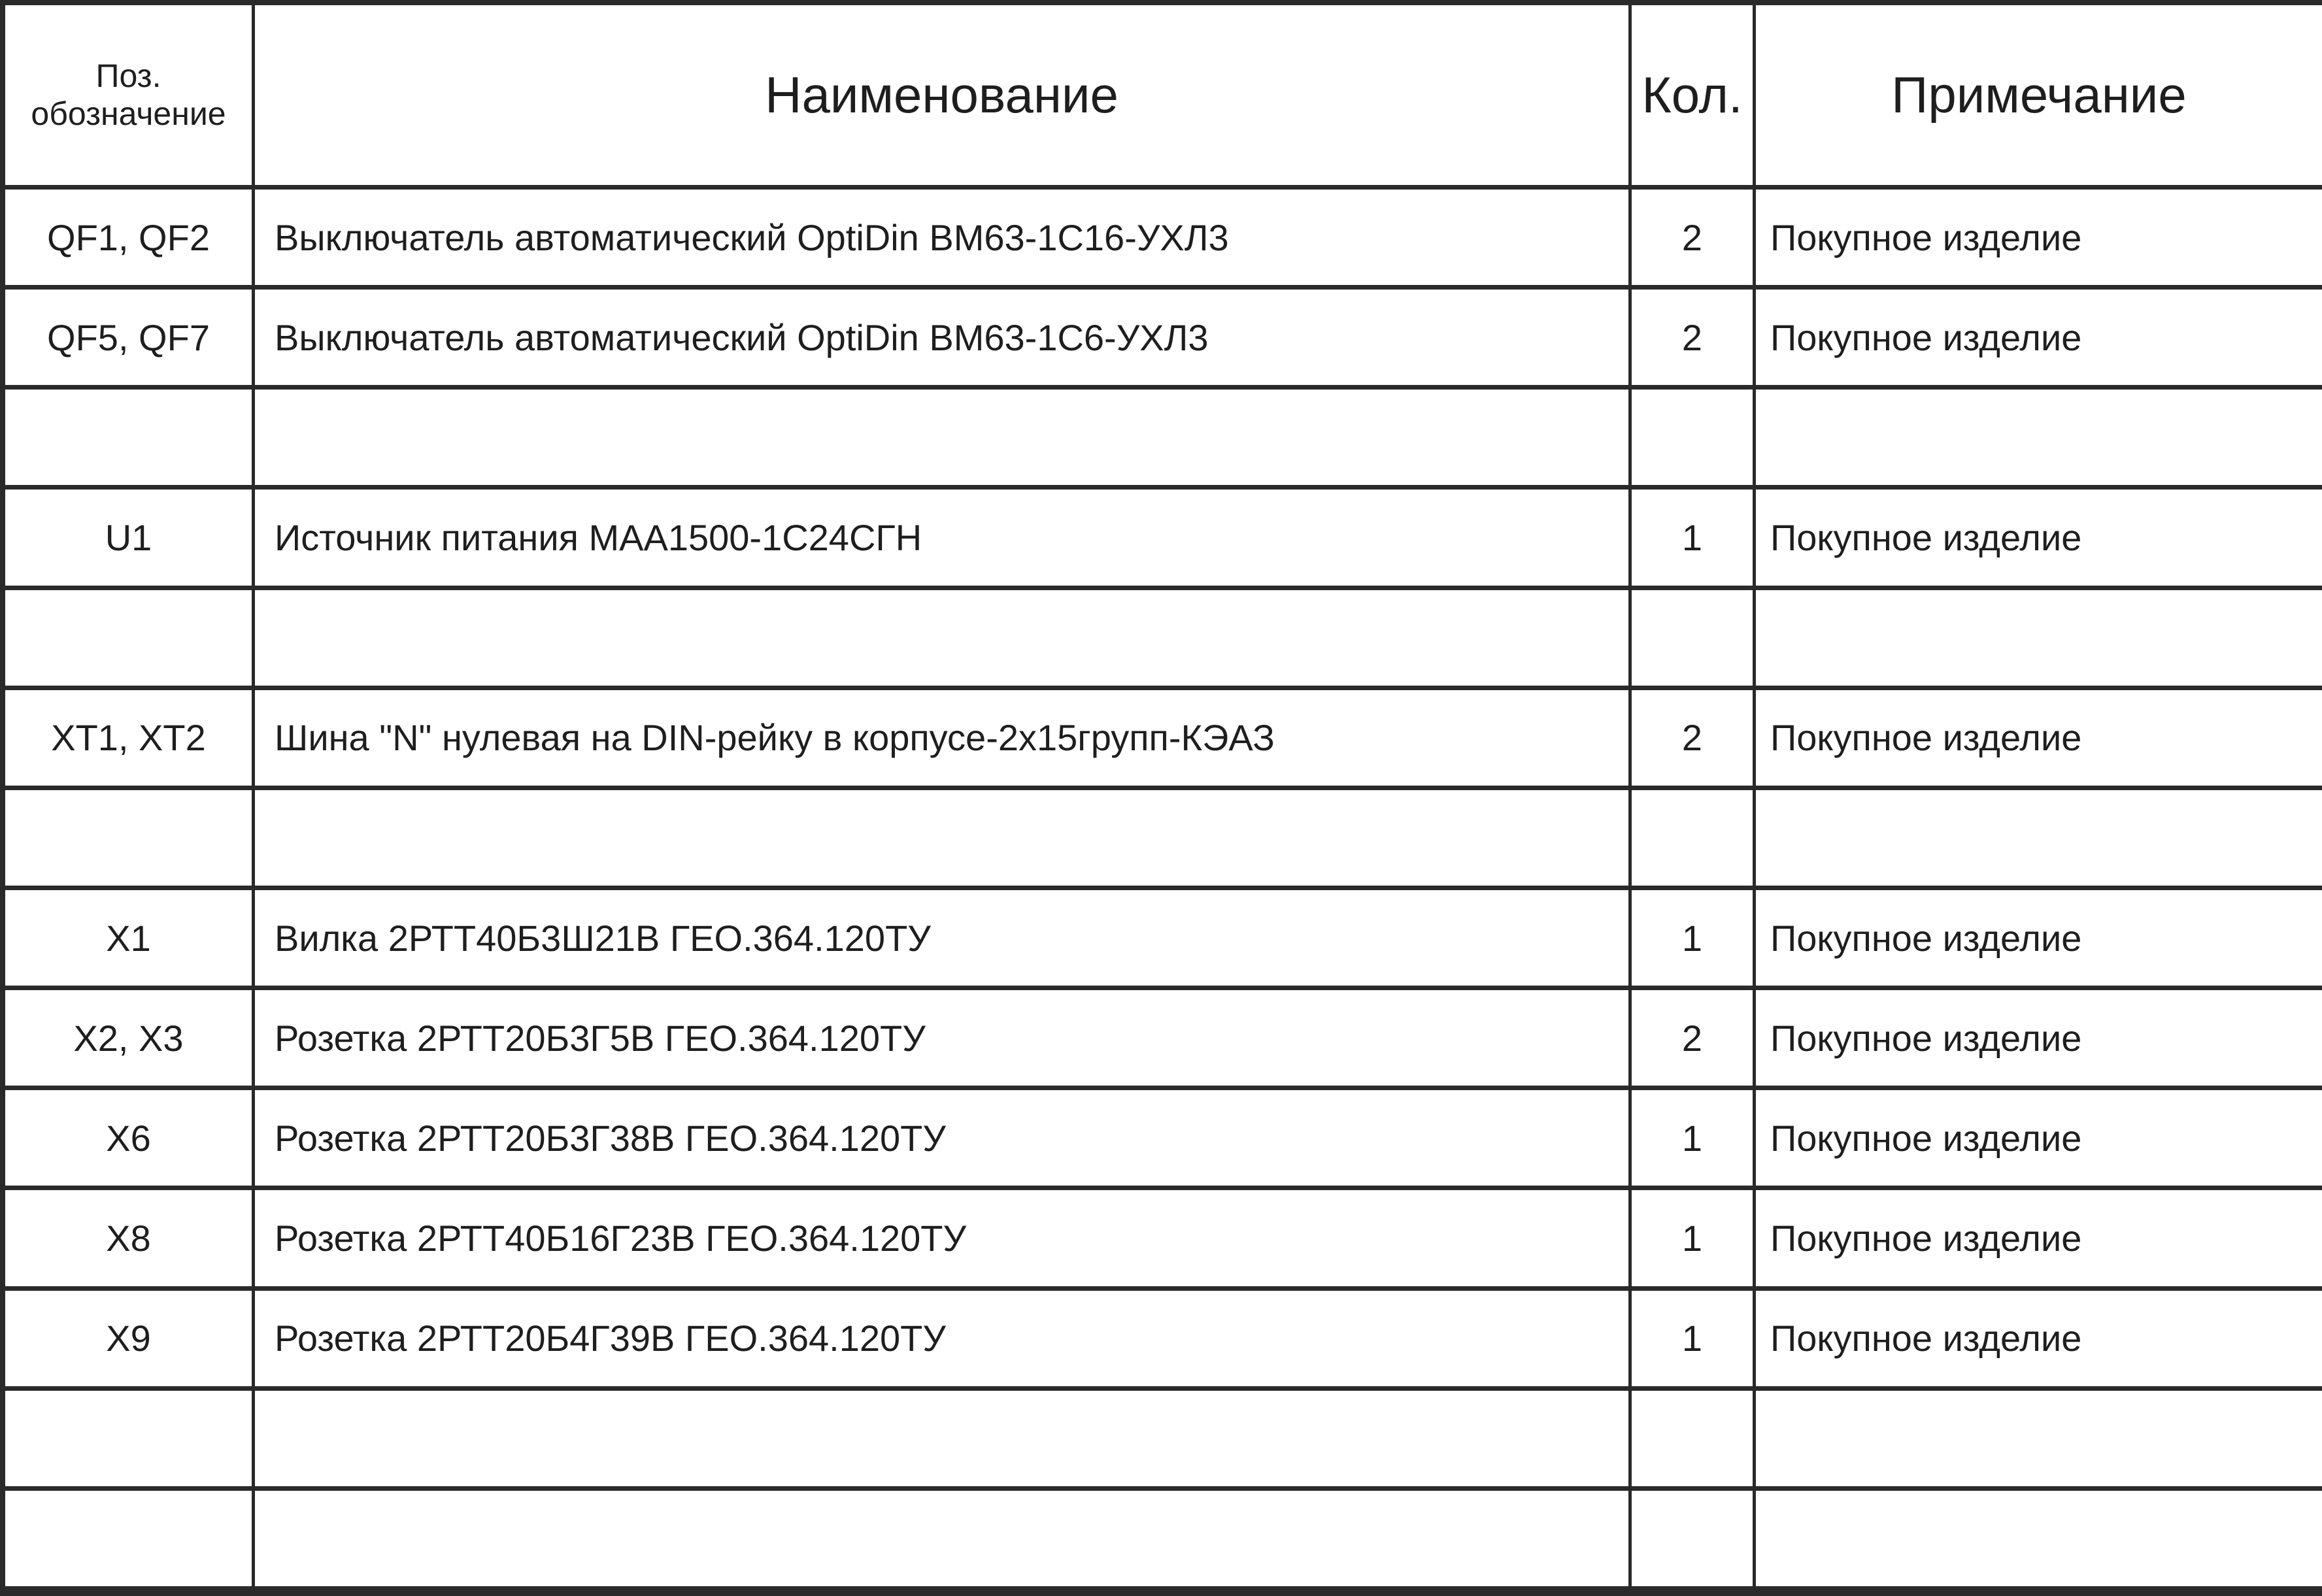 This screenshot has height=1596, width=2322. Describe the element at coordinates (130, 1040) in the screenshot. I see `position-cell: X2, X3` at that location.